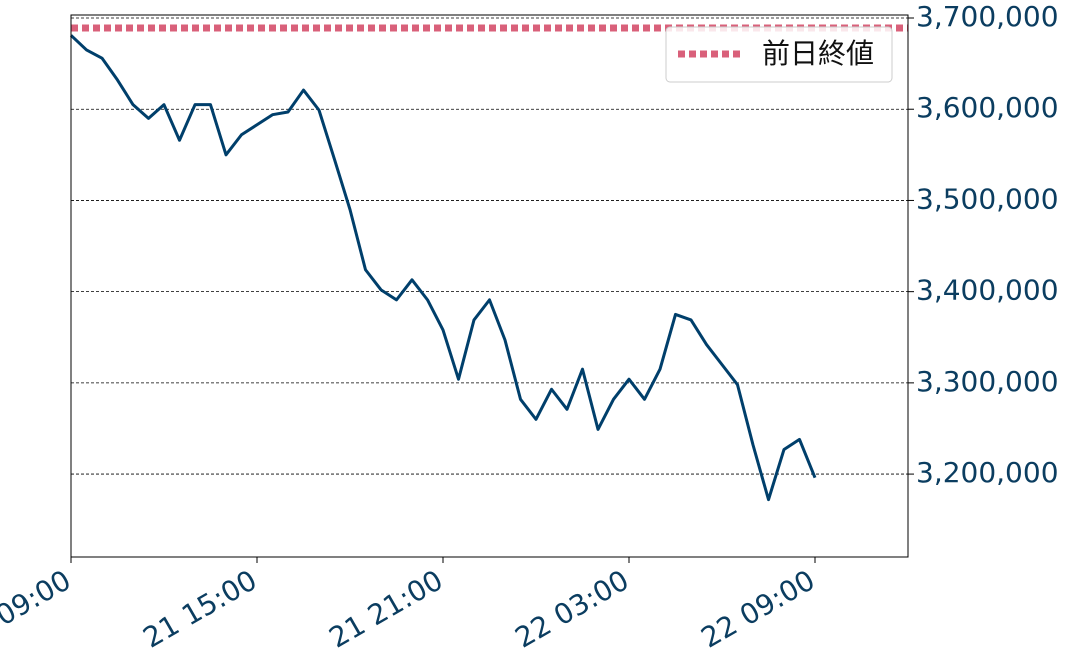 Image resolution: width=1070 pixels, height=662 pixels. I want to click on x-tick-label: 21 21:00, so click(386, 608).